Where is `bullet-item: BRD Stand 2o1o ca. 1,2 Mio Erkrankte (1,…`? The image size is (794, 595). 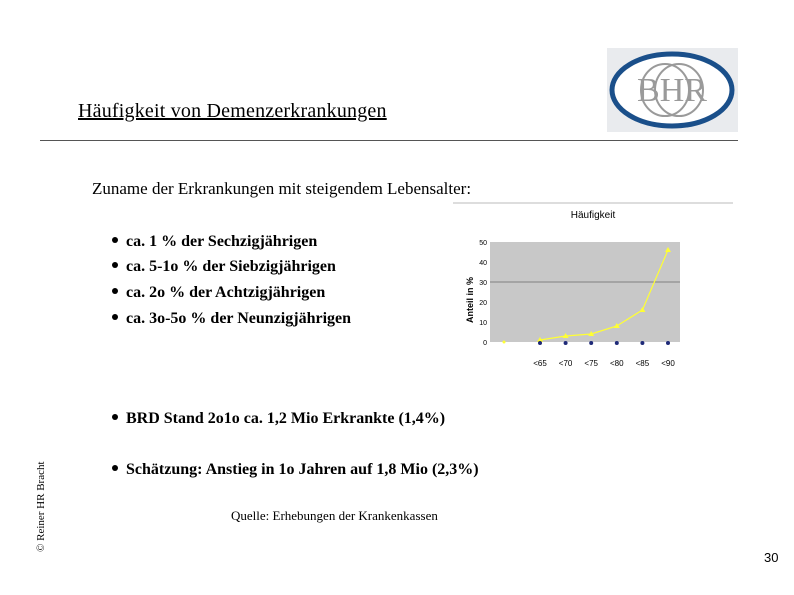
bullet-item: BRD Stand 2o1o ca. 1,2 Mio Erkrankte (1,… is located at coordinates (278, 419).